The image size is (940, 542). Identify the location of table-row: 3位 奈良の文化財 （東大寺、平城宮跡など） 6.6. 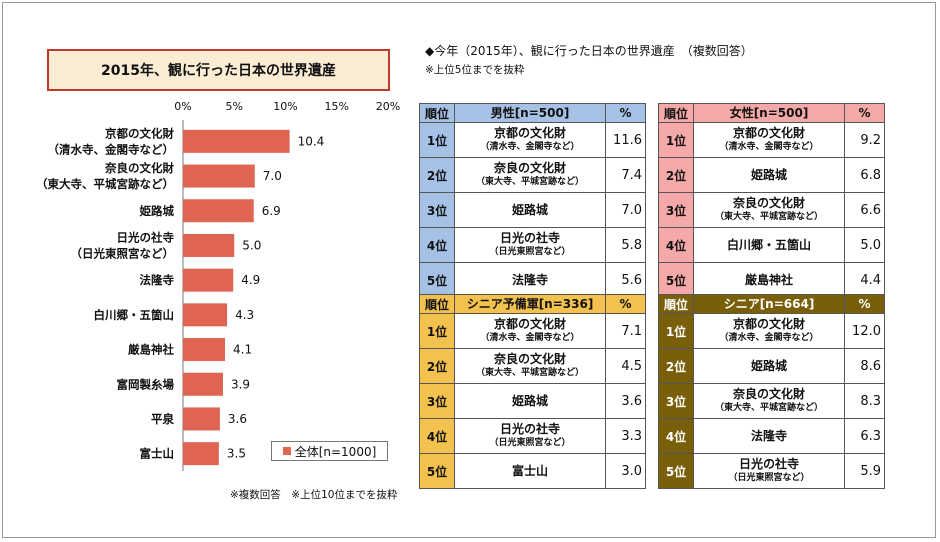
(771, 210).